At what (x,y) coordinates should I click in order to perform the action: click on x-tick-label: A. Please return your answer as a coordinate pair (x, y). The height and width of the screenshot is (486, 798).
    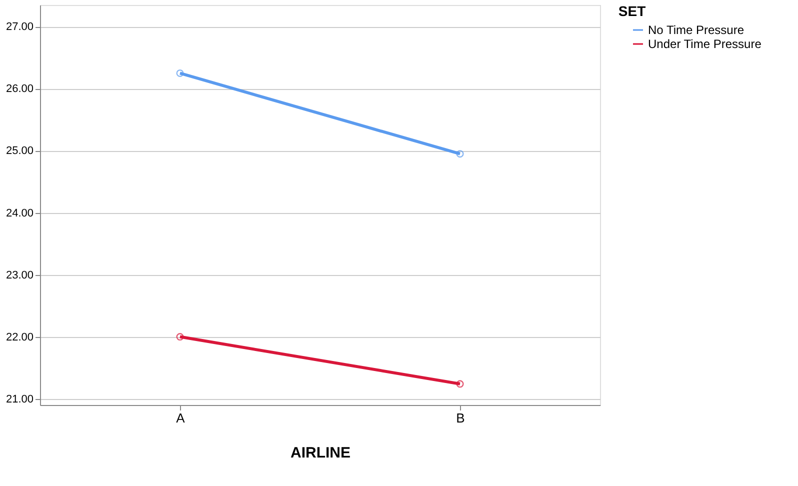
    Looking at the image, I should click on (181, 418).